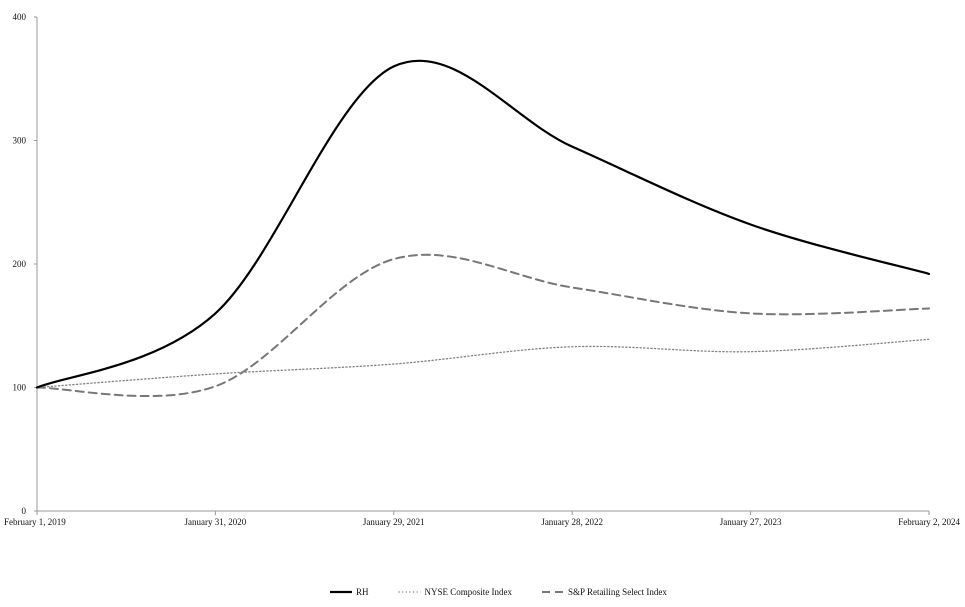 The width and height of the screenshot is (965, 607). Describe the element at coordinates (362, 592) in the screenshot. I see `legend-label-0: RH` at that location.